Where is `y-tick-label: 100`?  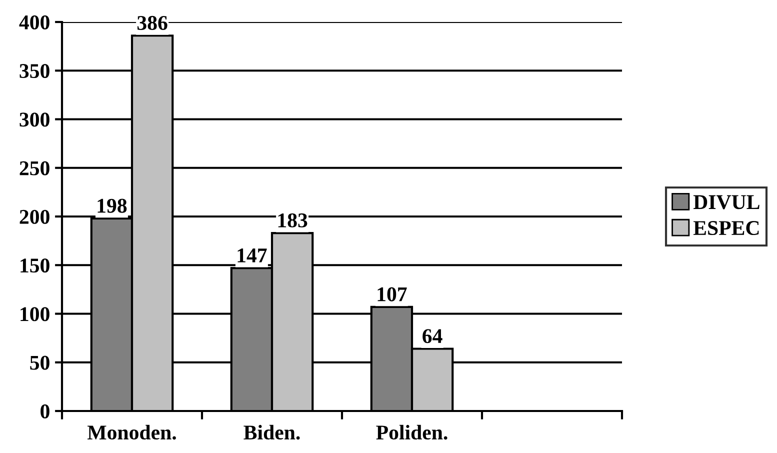
y-tick-label: 100 is located at coordinates (35, 314).